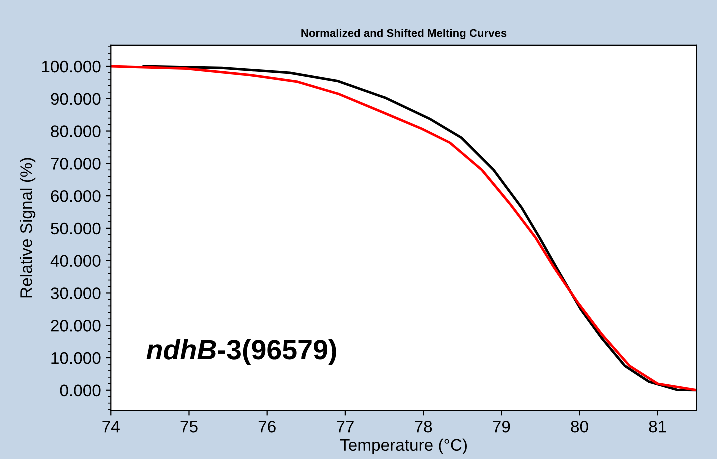 This screenshot has width=717, height=459. I want to click on chart-title: Normalized and Shifted Melting Curves, so click(404, 34).